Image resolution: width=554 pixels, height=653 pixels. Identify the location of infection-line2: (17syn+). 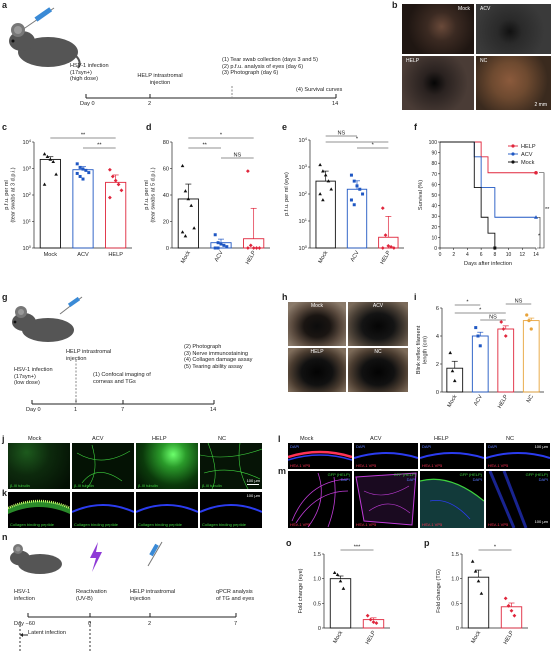
(25, 376).